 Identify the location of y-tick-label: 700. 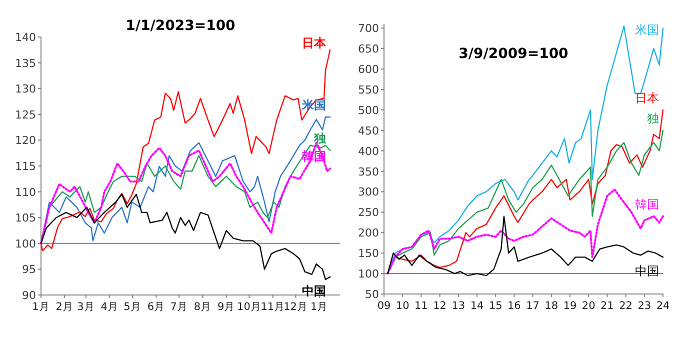
(368, 29).